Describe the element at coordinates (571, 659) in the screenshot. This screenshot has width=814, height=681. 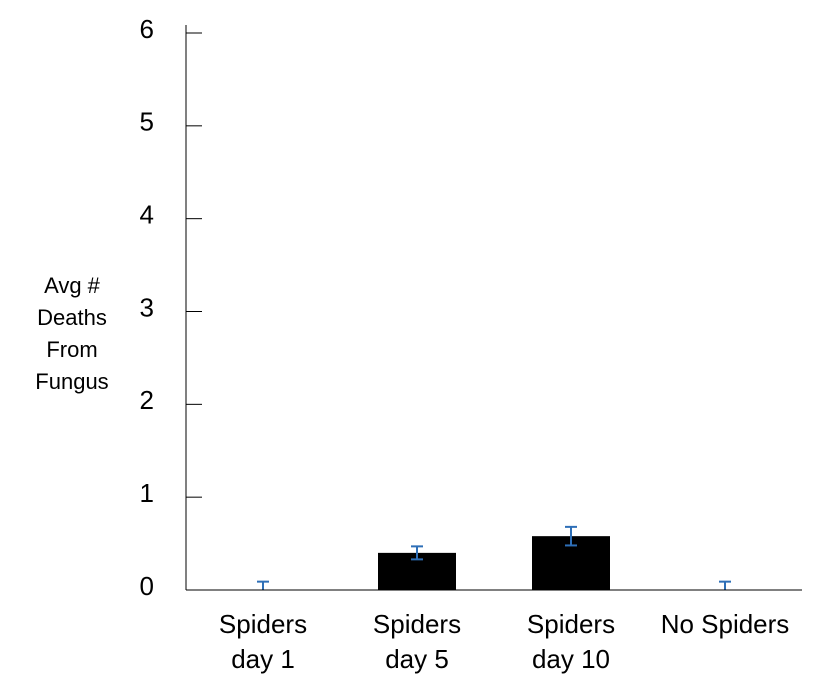
I see `x-tick-label-line: day 10` at that location.